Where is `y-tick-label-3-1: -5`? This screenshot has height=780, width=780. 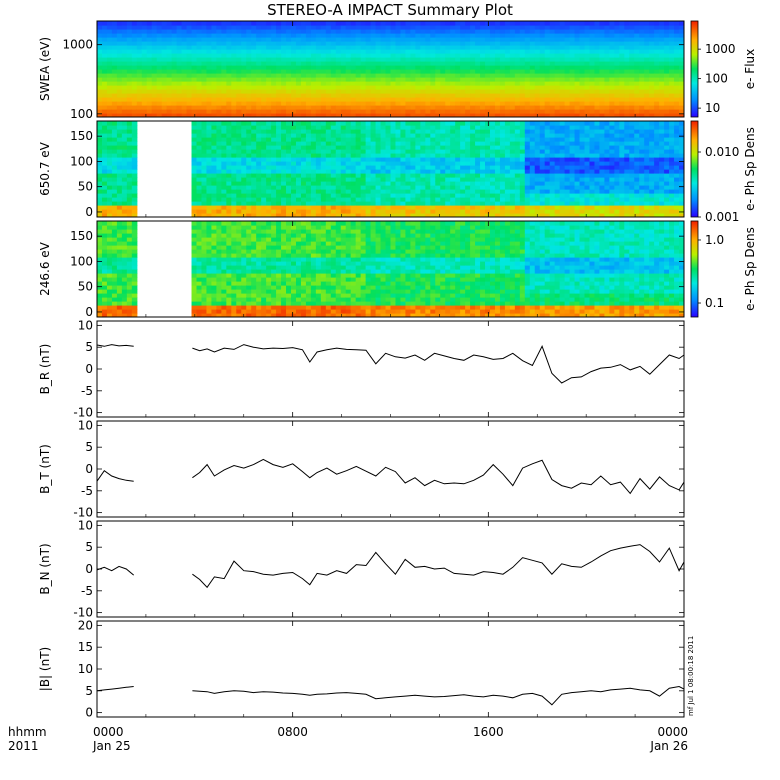
y-tick-label-3-1: -5 is located at coordinates (87, 391).